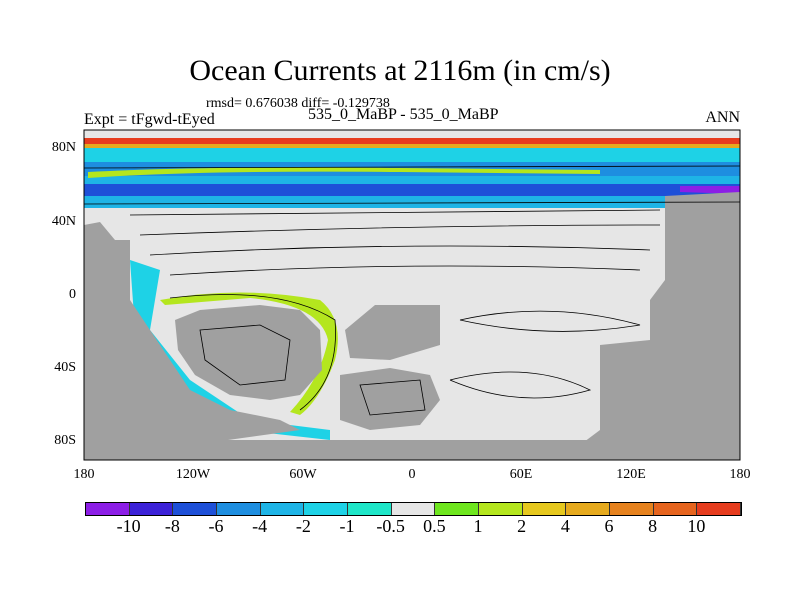 The width and height of the screenshot is (800, 600). Describe the element at coordinates (149, 119) in the screenshot. I see `experiment-label: Expt = tFgwd-tEyed` at that location.